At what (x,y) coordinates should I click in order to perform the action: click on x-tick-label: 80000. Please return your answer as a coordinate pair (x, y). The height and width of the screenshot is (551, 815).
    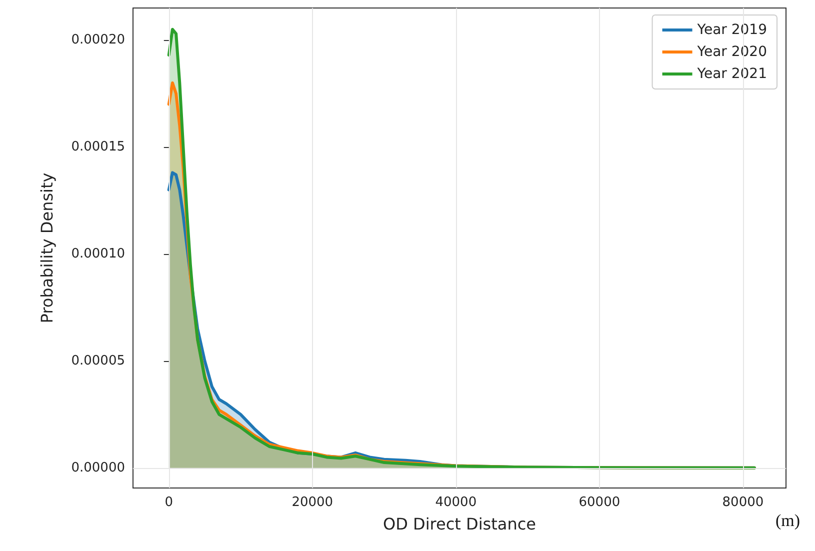
    Looking at the image, I should click on (743, 502).